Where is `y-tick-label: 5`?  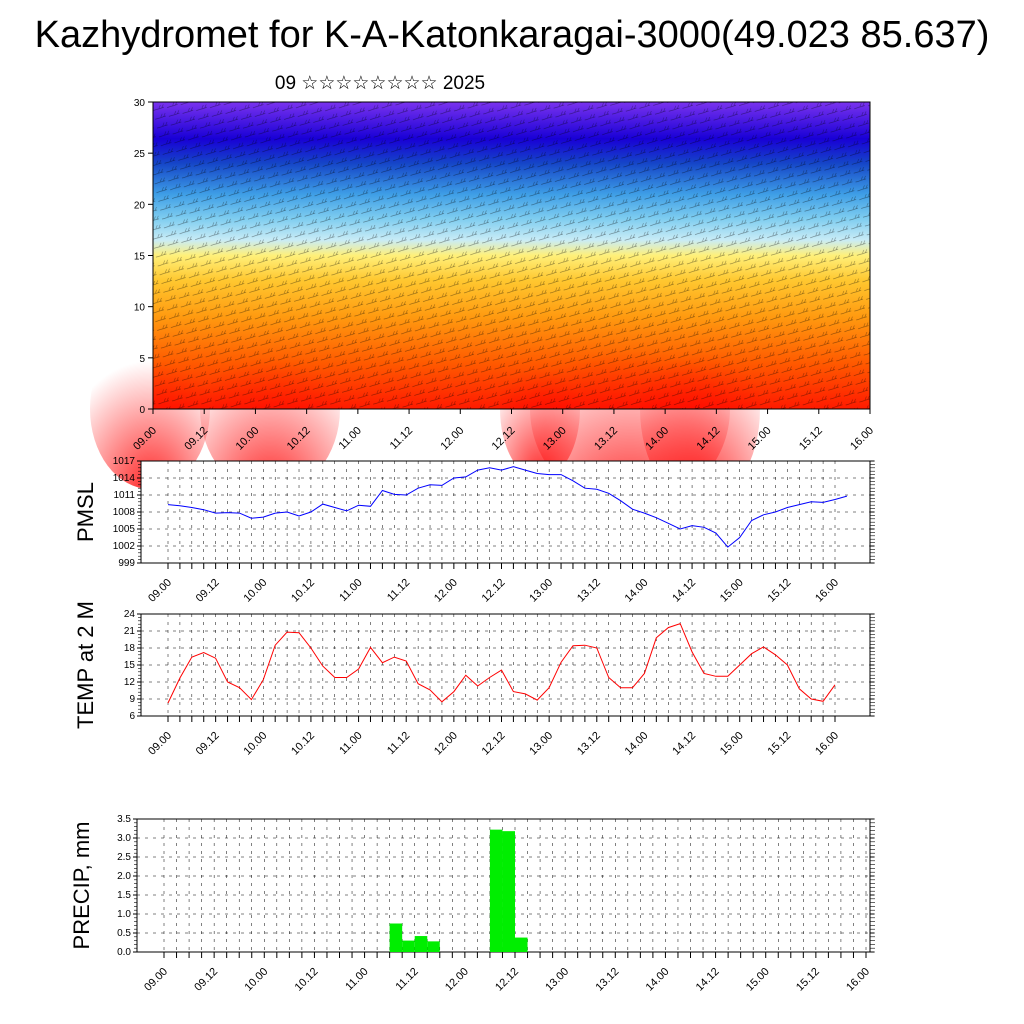 y-tick-label: 5 is located at coordinates (142, 359).